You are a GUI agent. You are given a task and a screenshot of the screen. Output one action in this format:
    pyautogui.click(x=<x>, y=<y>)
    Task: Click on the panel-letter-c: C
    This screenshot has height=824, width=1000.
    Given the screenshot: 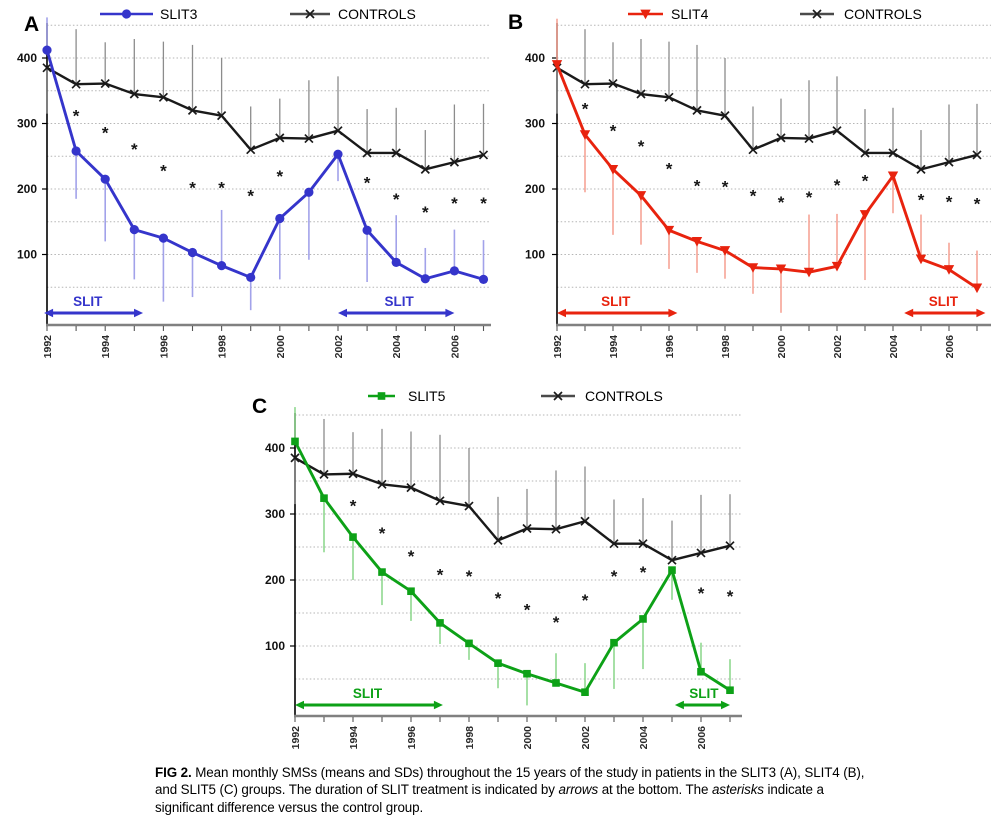 What is the action you would take?
    pyautogui.click(x=259, y=406)
    